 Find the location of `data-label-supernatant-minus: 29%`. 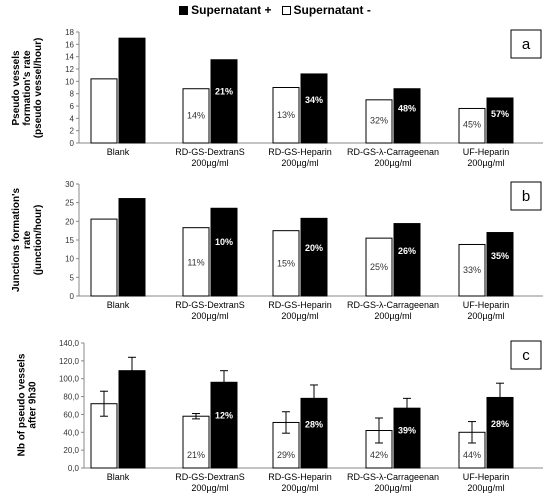

data-label-supernatant-minus: 29% is located at coordinates (286, 455).